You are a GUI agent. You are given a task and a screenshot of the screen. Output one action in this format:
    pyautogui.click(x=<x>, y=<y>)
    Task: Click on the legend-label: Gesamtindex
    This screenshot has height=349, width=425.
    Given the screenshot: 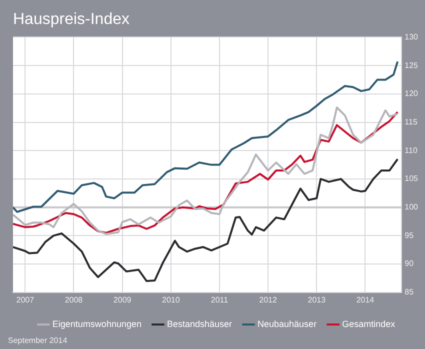 What is the action you would take?
    pyautogui.click(x=369, y=323)
    